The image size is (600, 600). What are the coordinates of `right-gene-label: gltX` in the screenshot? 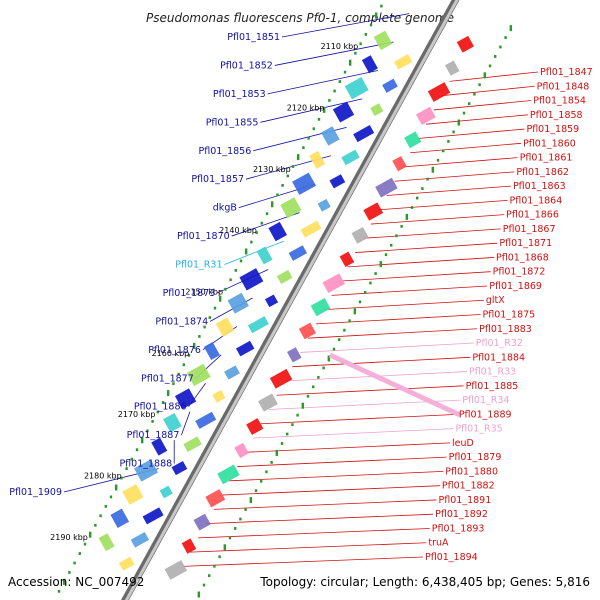 It's located at (495, 300).